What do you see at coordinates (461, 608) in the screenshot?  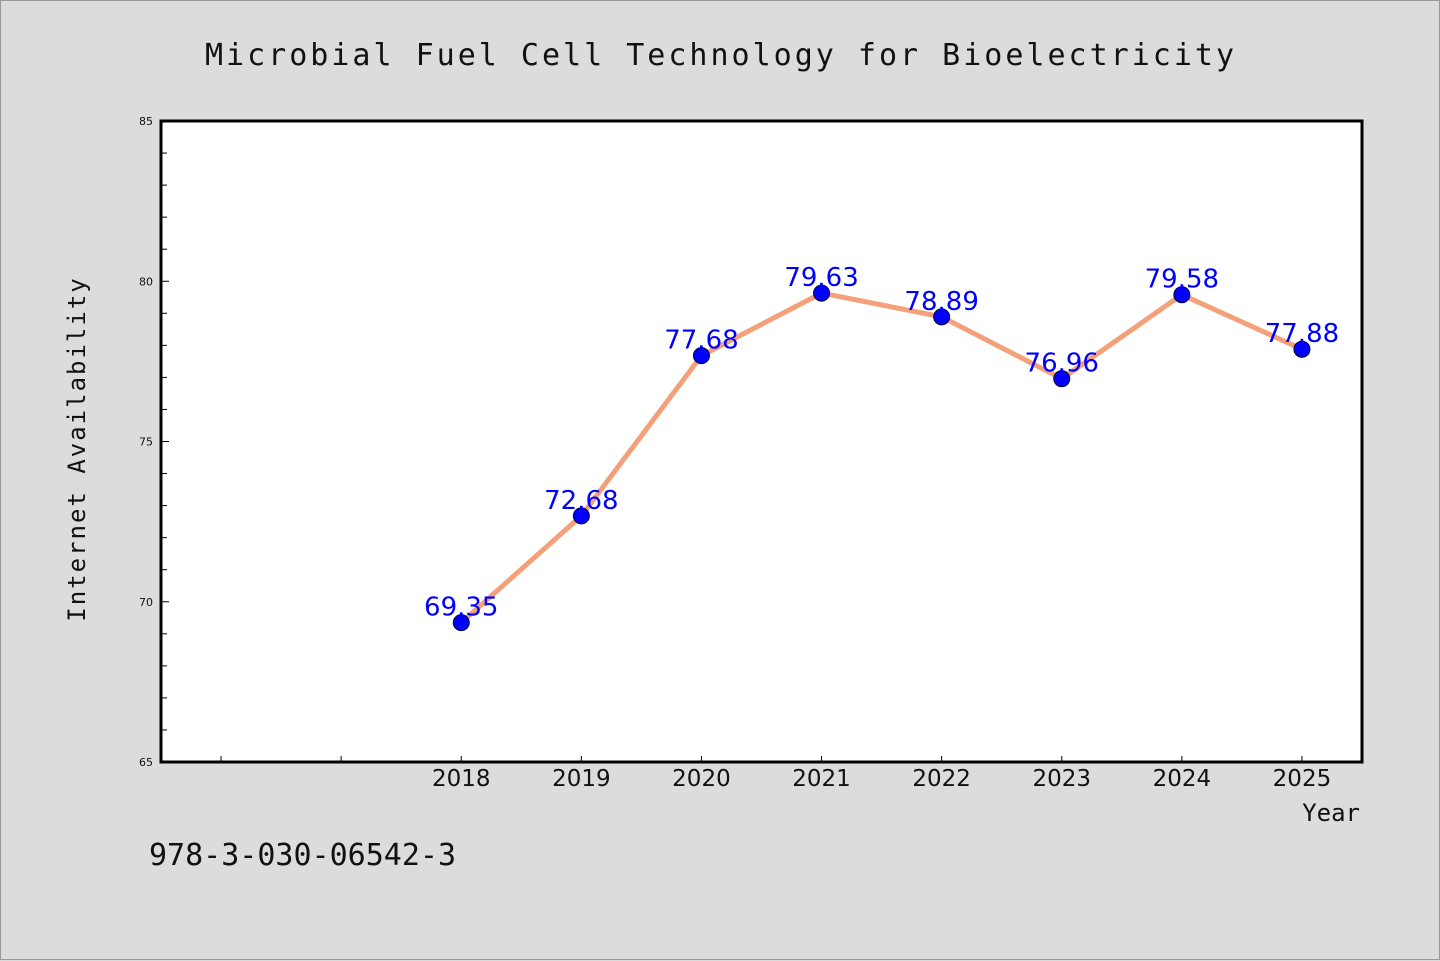 I see `data-point-label: 69.35` at bounding box center [461, 608].